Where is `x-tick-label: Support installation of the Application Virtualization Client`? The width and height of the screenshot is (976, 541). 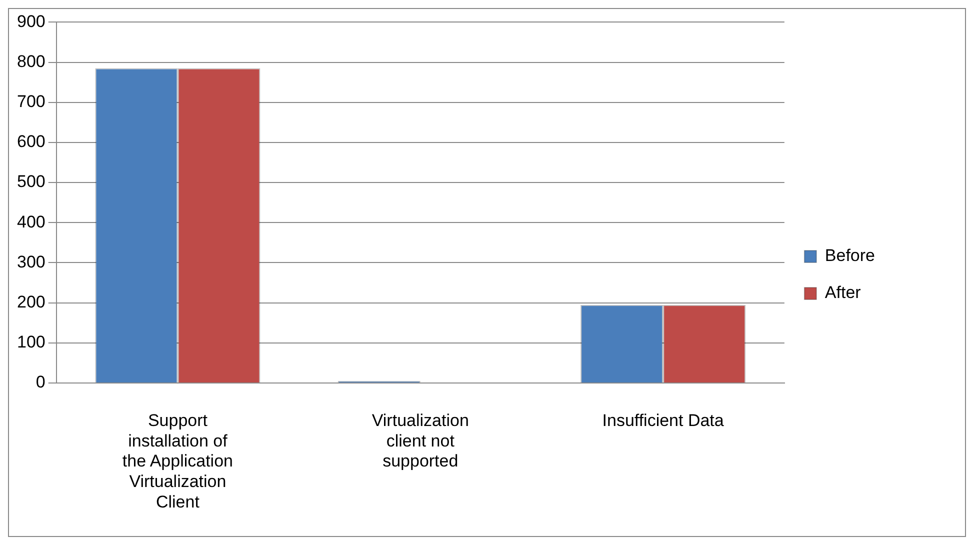
x-tick-label: Support installation of the Application Virtualization Client is located at coordinates (177, 461).